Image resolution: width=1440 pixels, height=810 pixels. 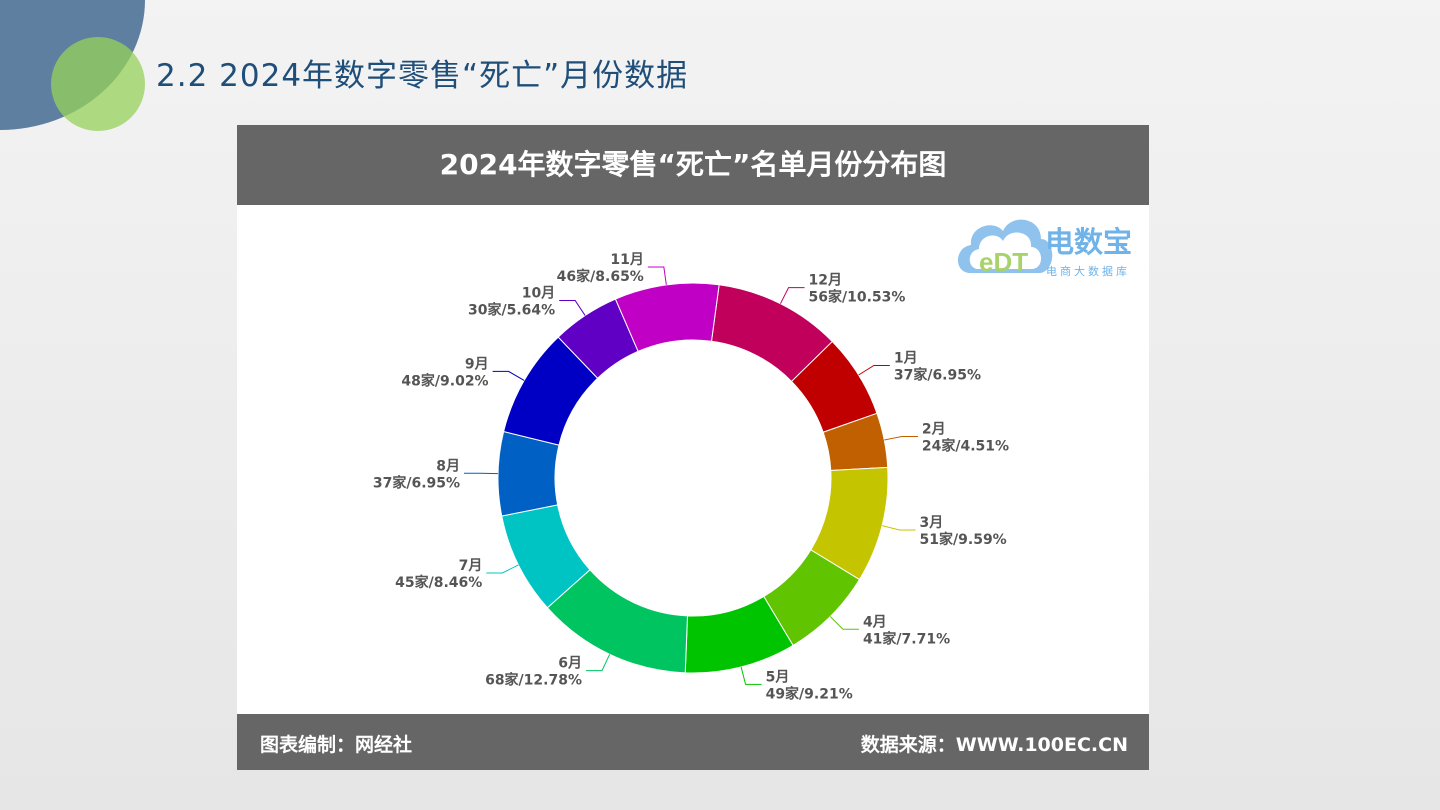 What do you see at coordinates (825, 281) in the screenshot?
I see `slice-label-month: 12月` at bounding box center [825, 281].